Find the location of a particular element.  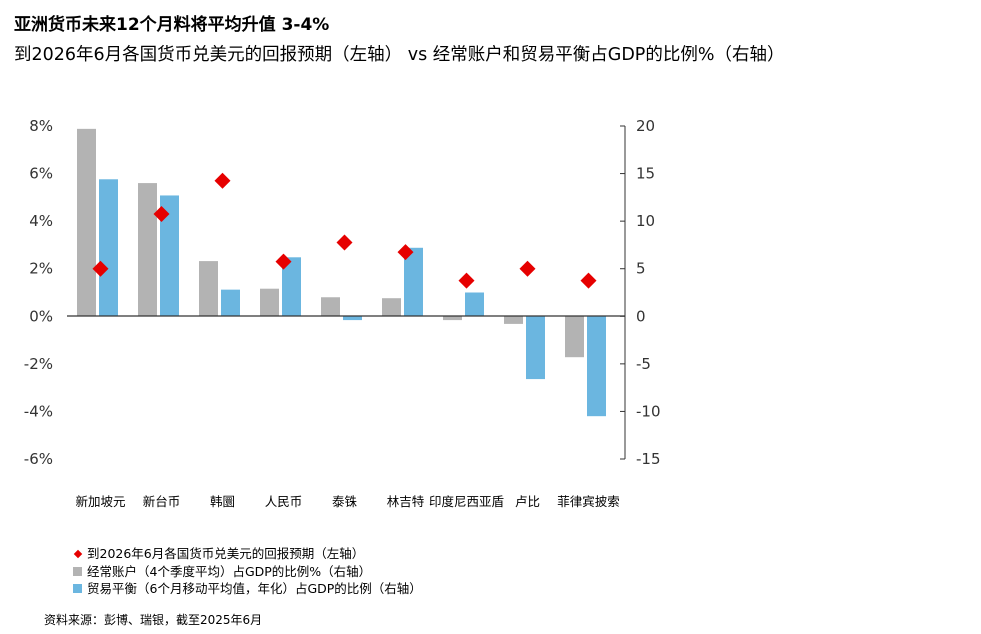

legend-item-current-account: 经常账户（4个季度平均）占GDP的比例%（右轴） is located at coordinates (247, 572).